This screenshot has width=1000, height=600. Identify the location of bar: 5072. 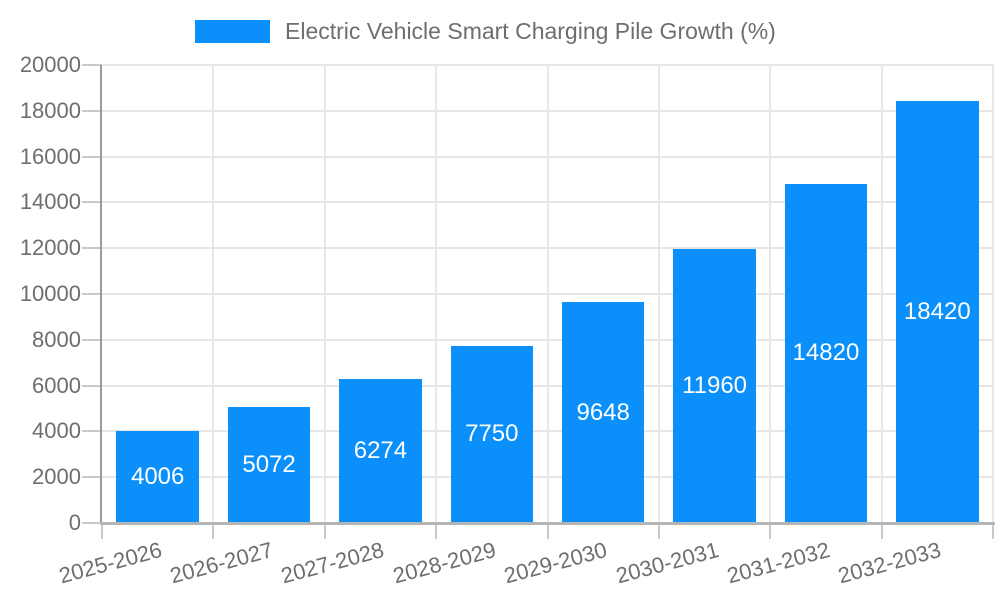
(269, 464).